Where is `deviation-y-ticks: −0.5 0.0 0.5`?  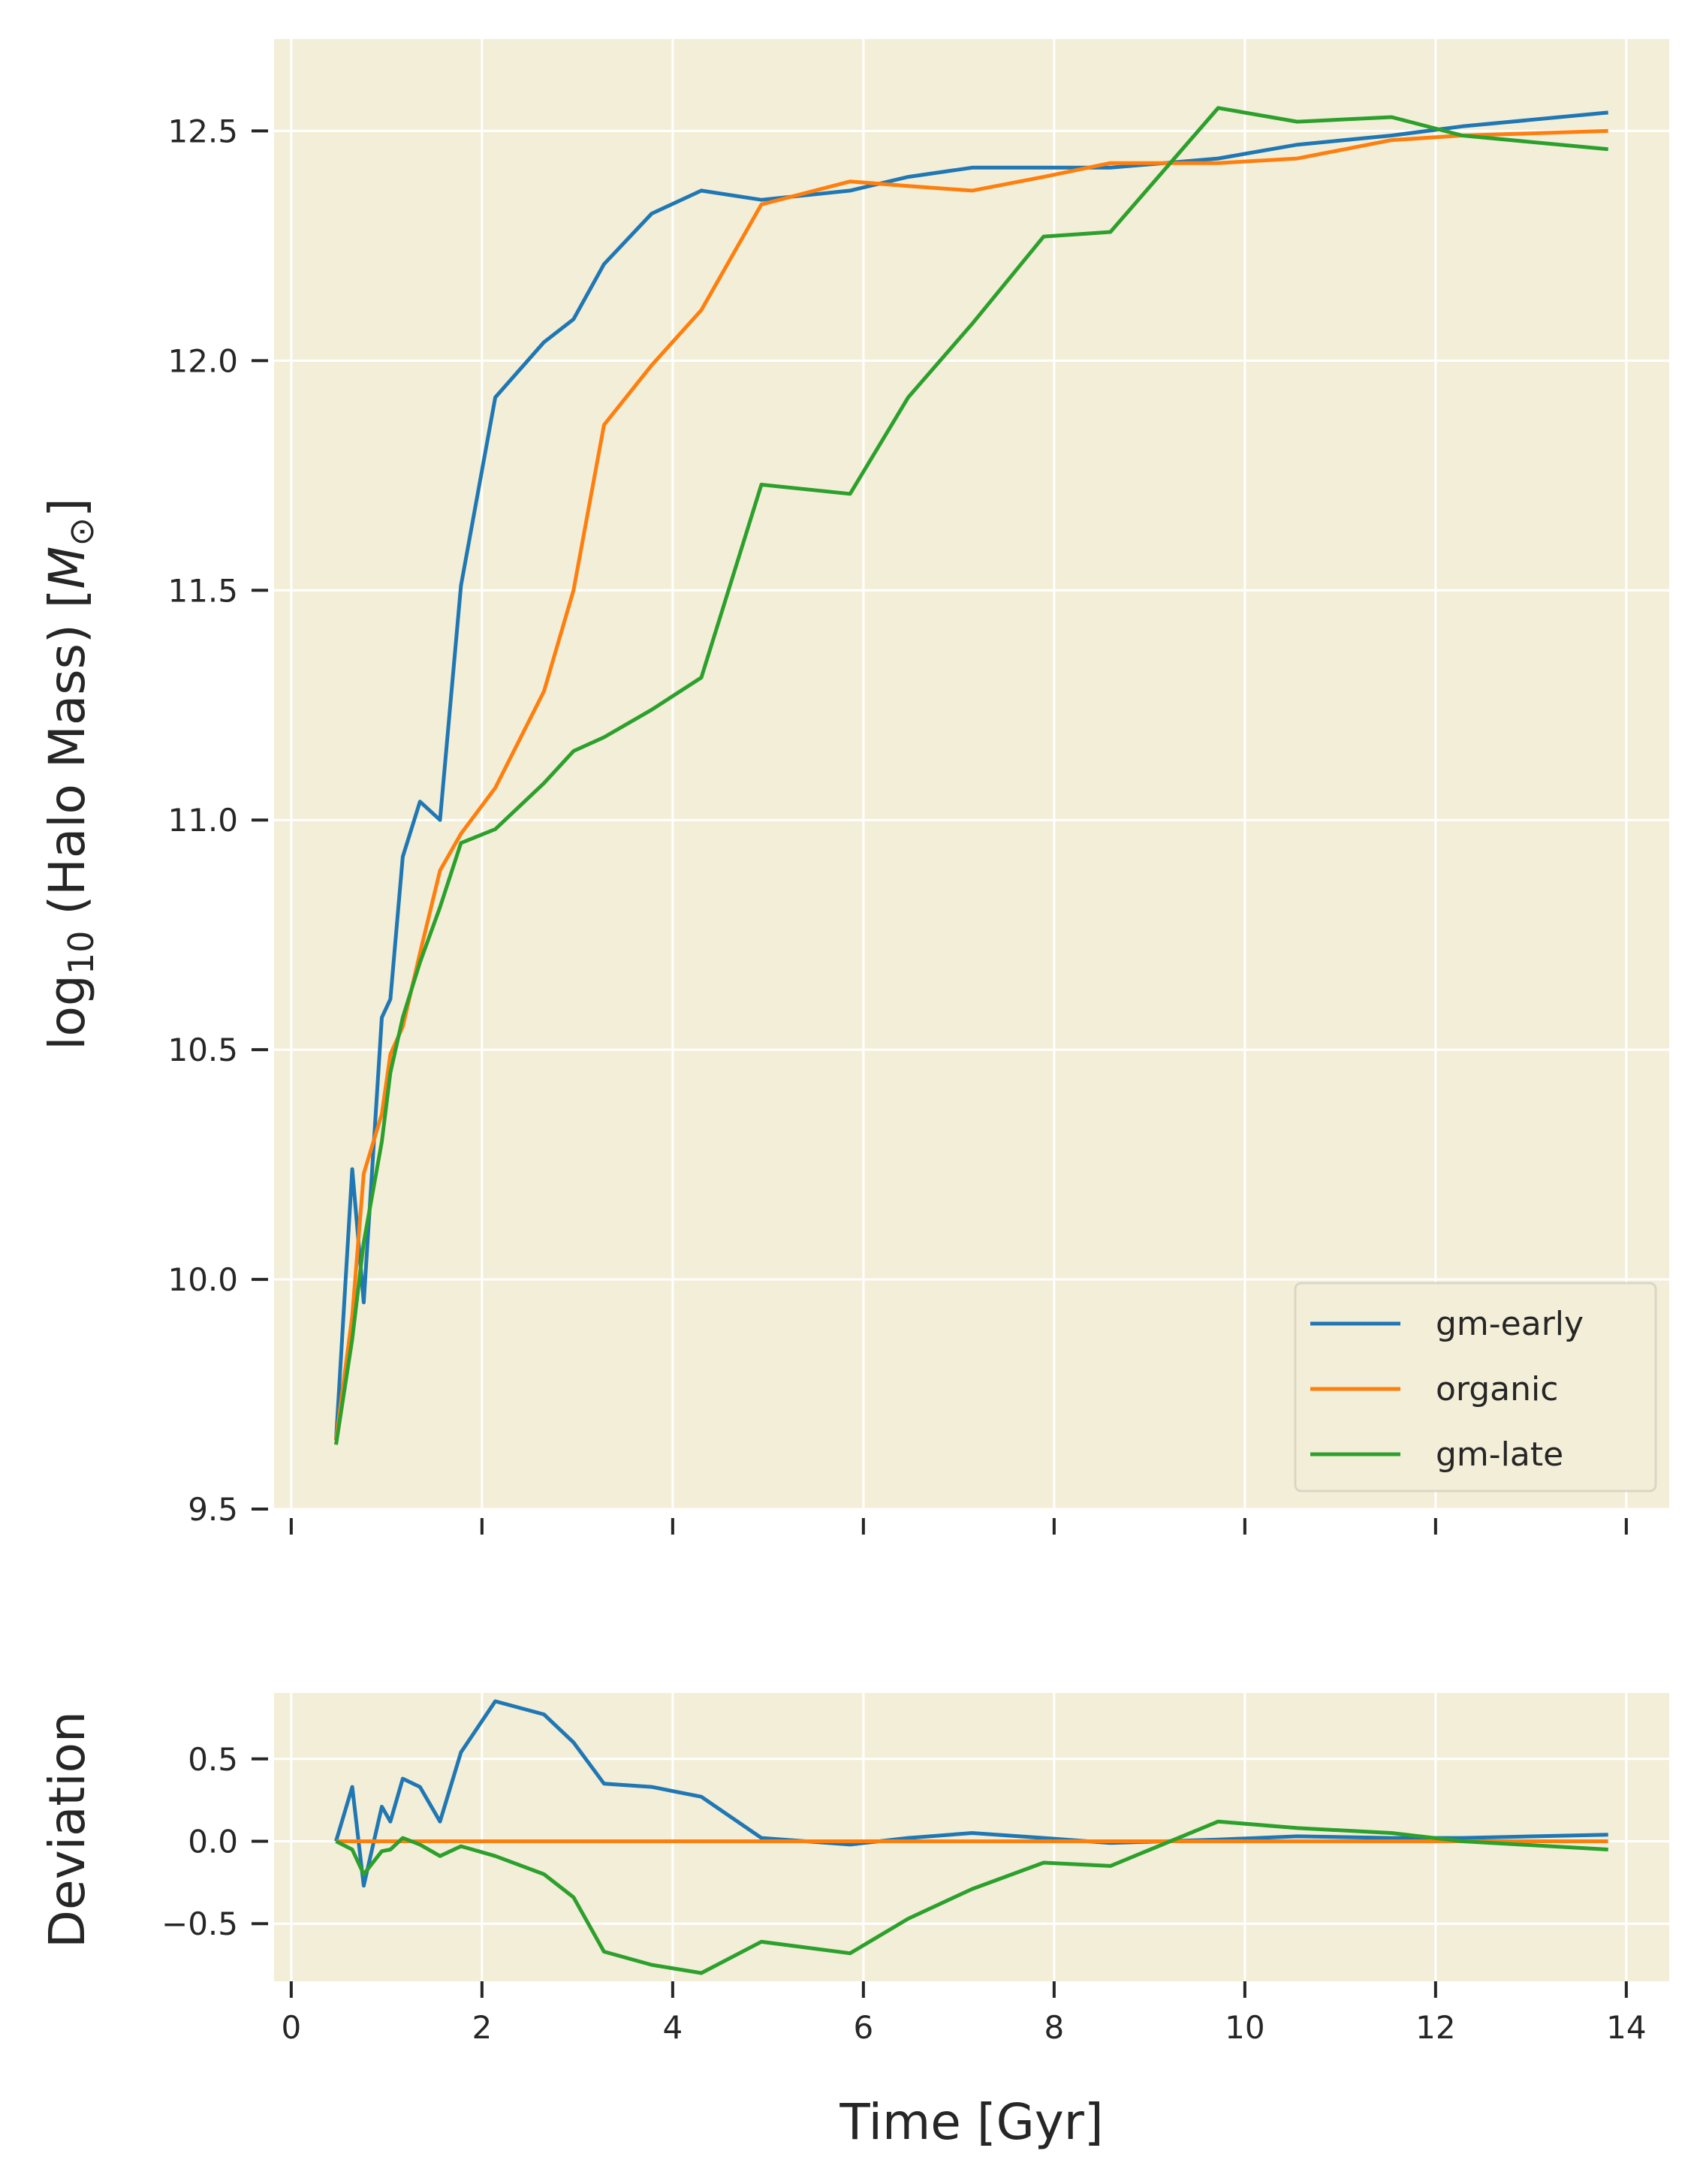
deviation-y-ticks: −0.5 0.0 0.5 is located at coordinates (214, 1841).